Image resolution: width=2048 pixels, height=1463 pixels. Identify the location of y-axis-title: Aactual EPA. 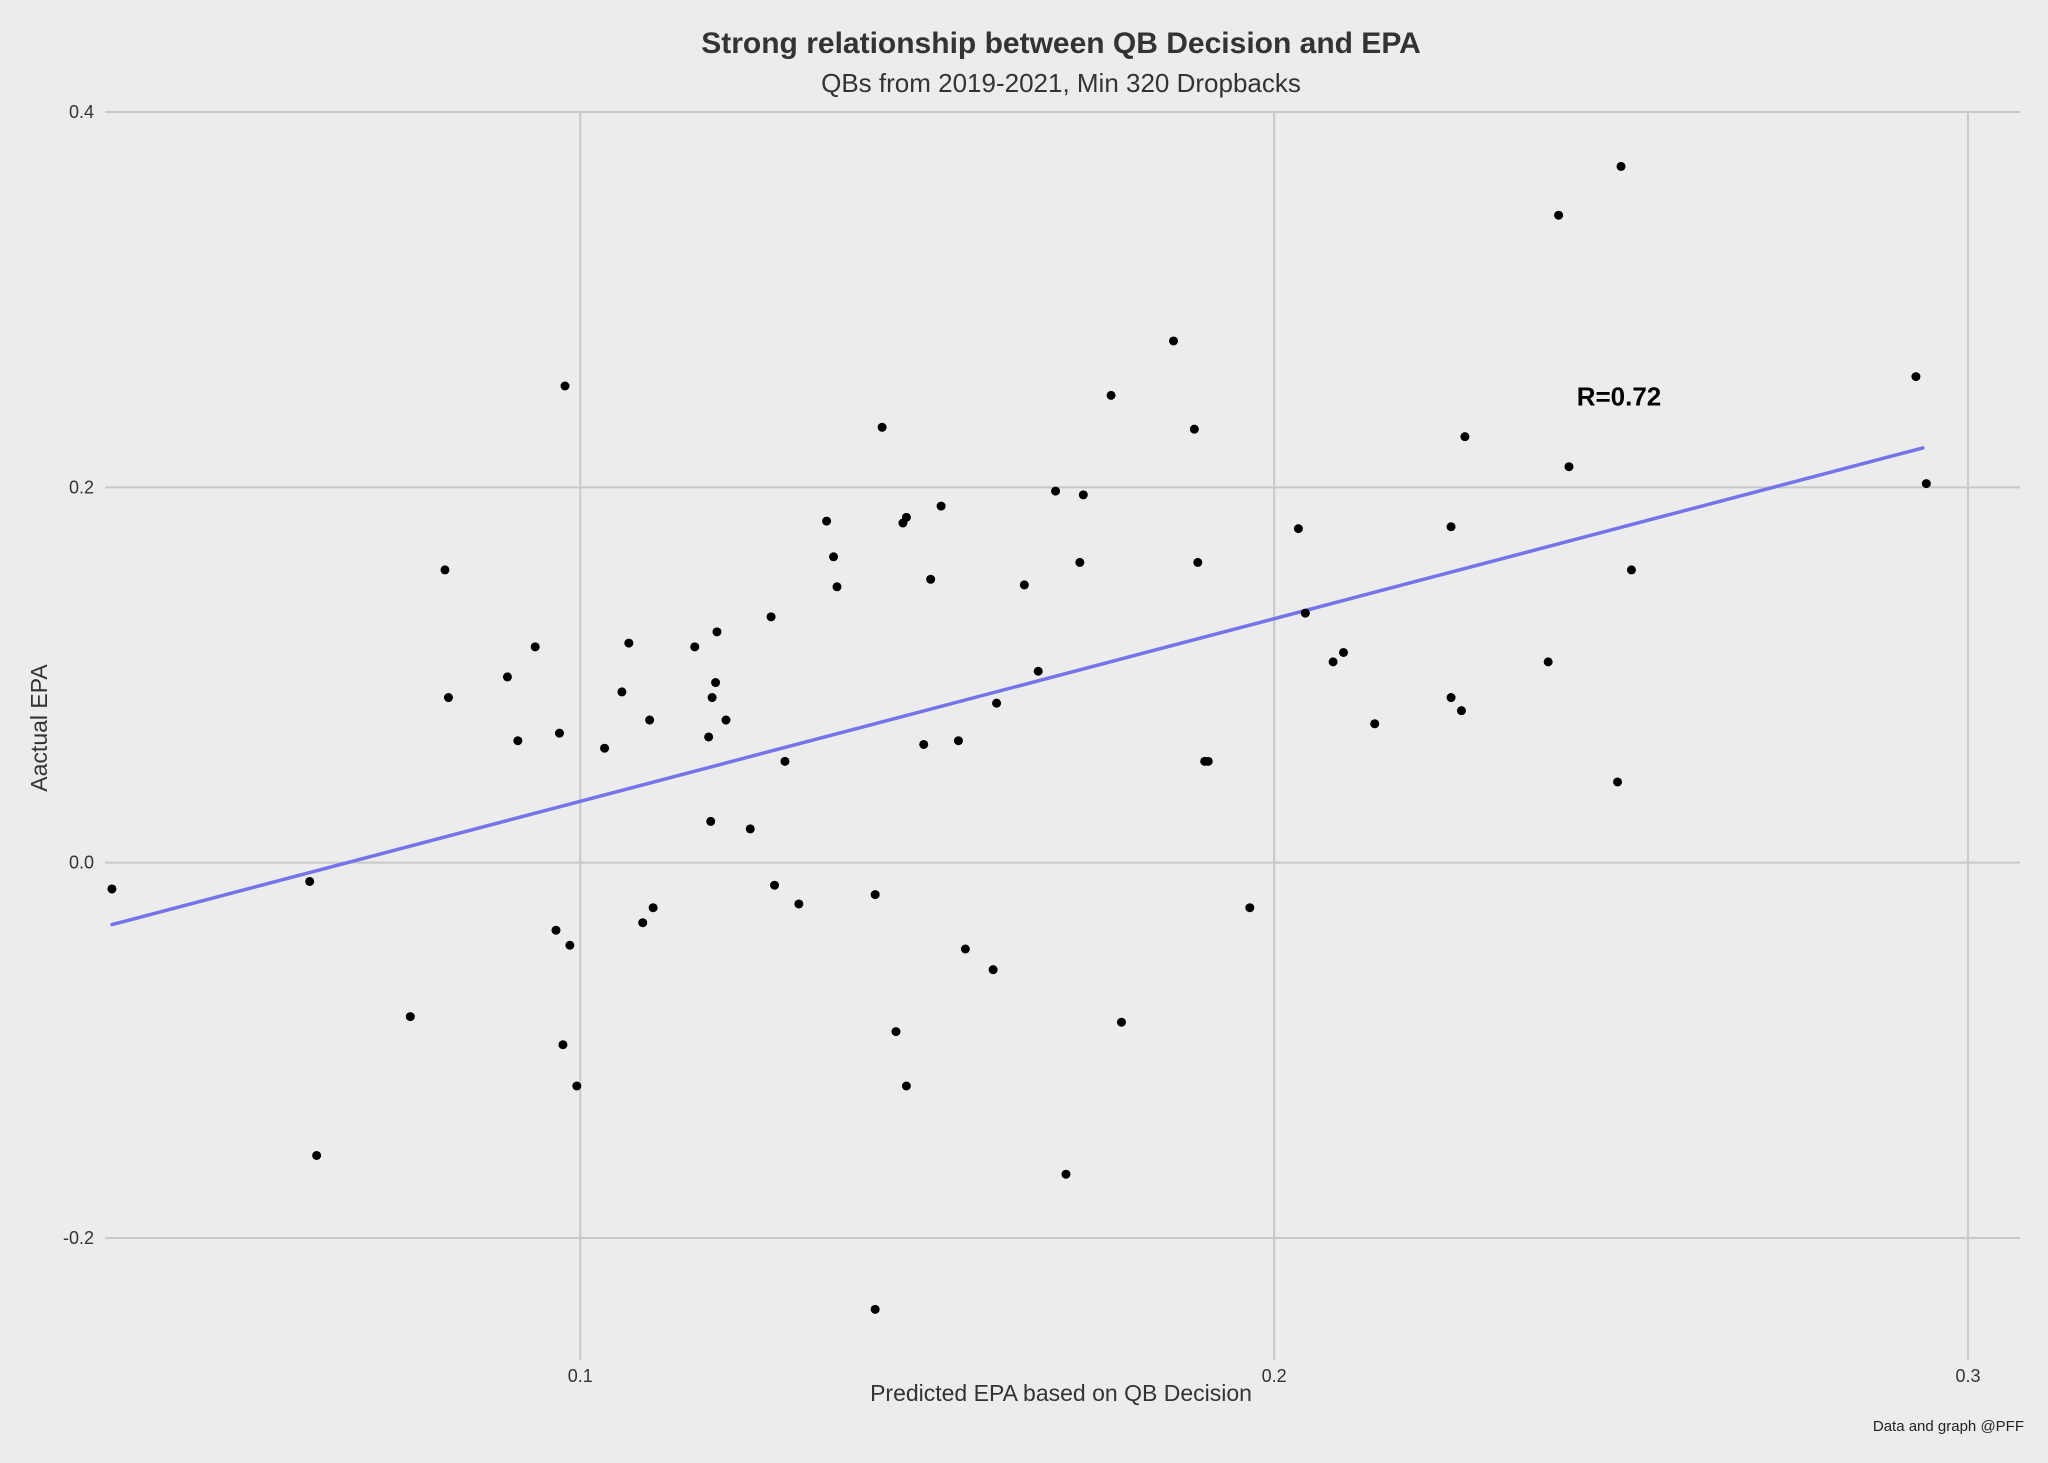
(39, 728).